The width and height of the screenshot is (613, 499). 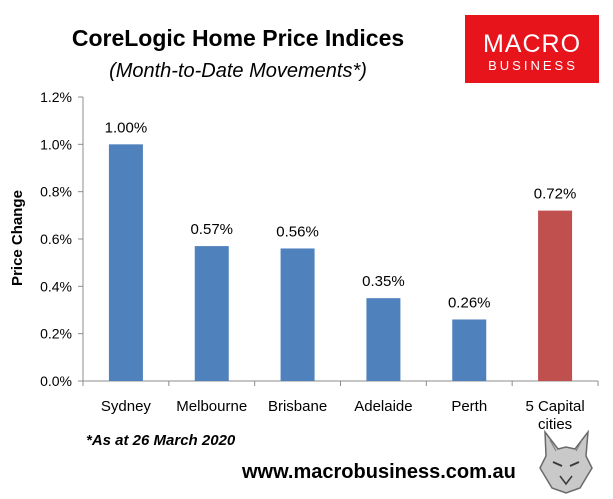 What do you see at coordinates (56, 192) in the screenshot?
I see `y-tick-label: 0.8%` at bounding box center [56, 192].